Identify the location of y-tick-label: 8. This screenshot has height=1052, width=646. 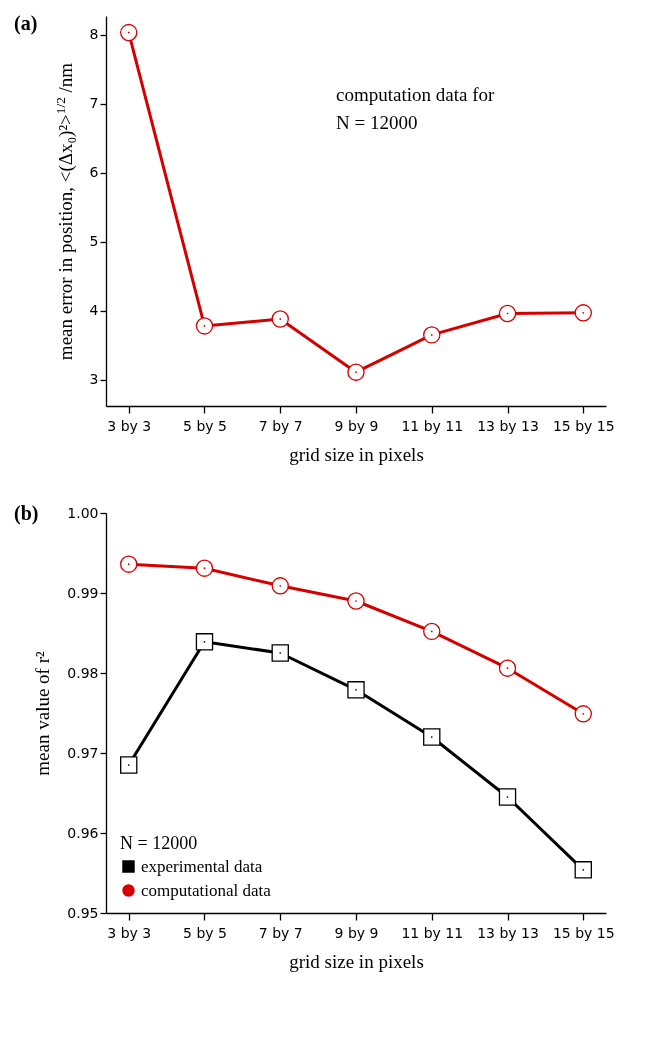
(94, 34).